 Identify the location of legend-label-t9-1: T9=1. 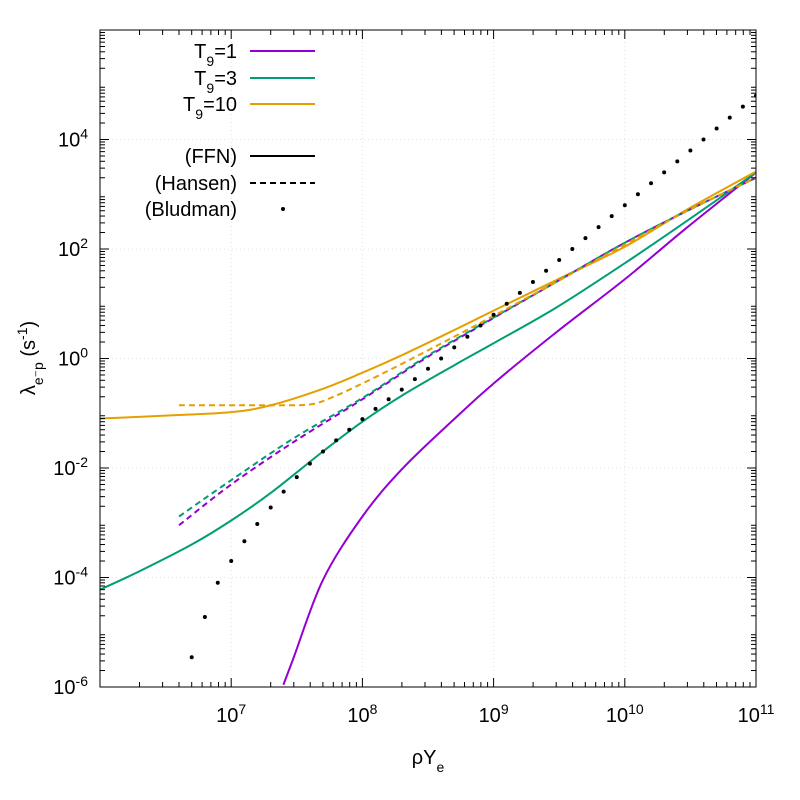
(215, 55).